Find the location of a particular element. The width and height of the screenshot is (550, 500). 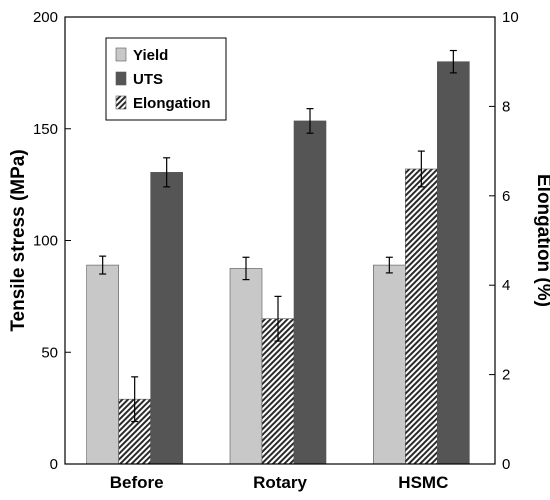

legend-swatch-yield is located at coordinates (121, 54).